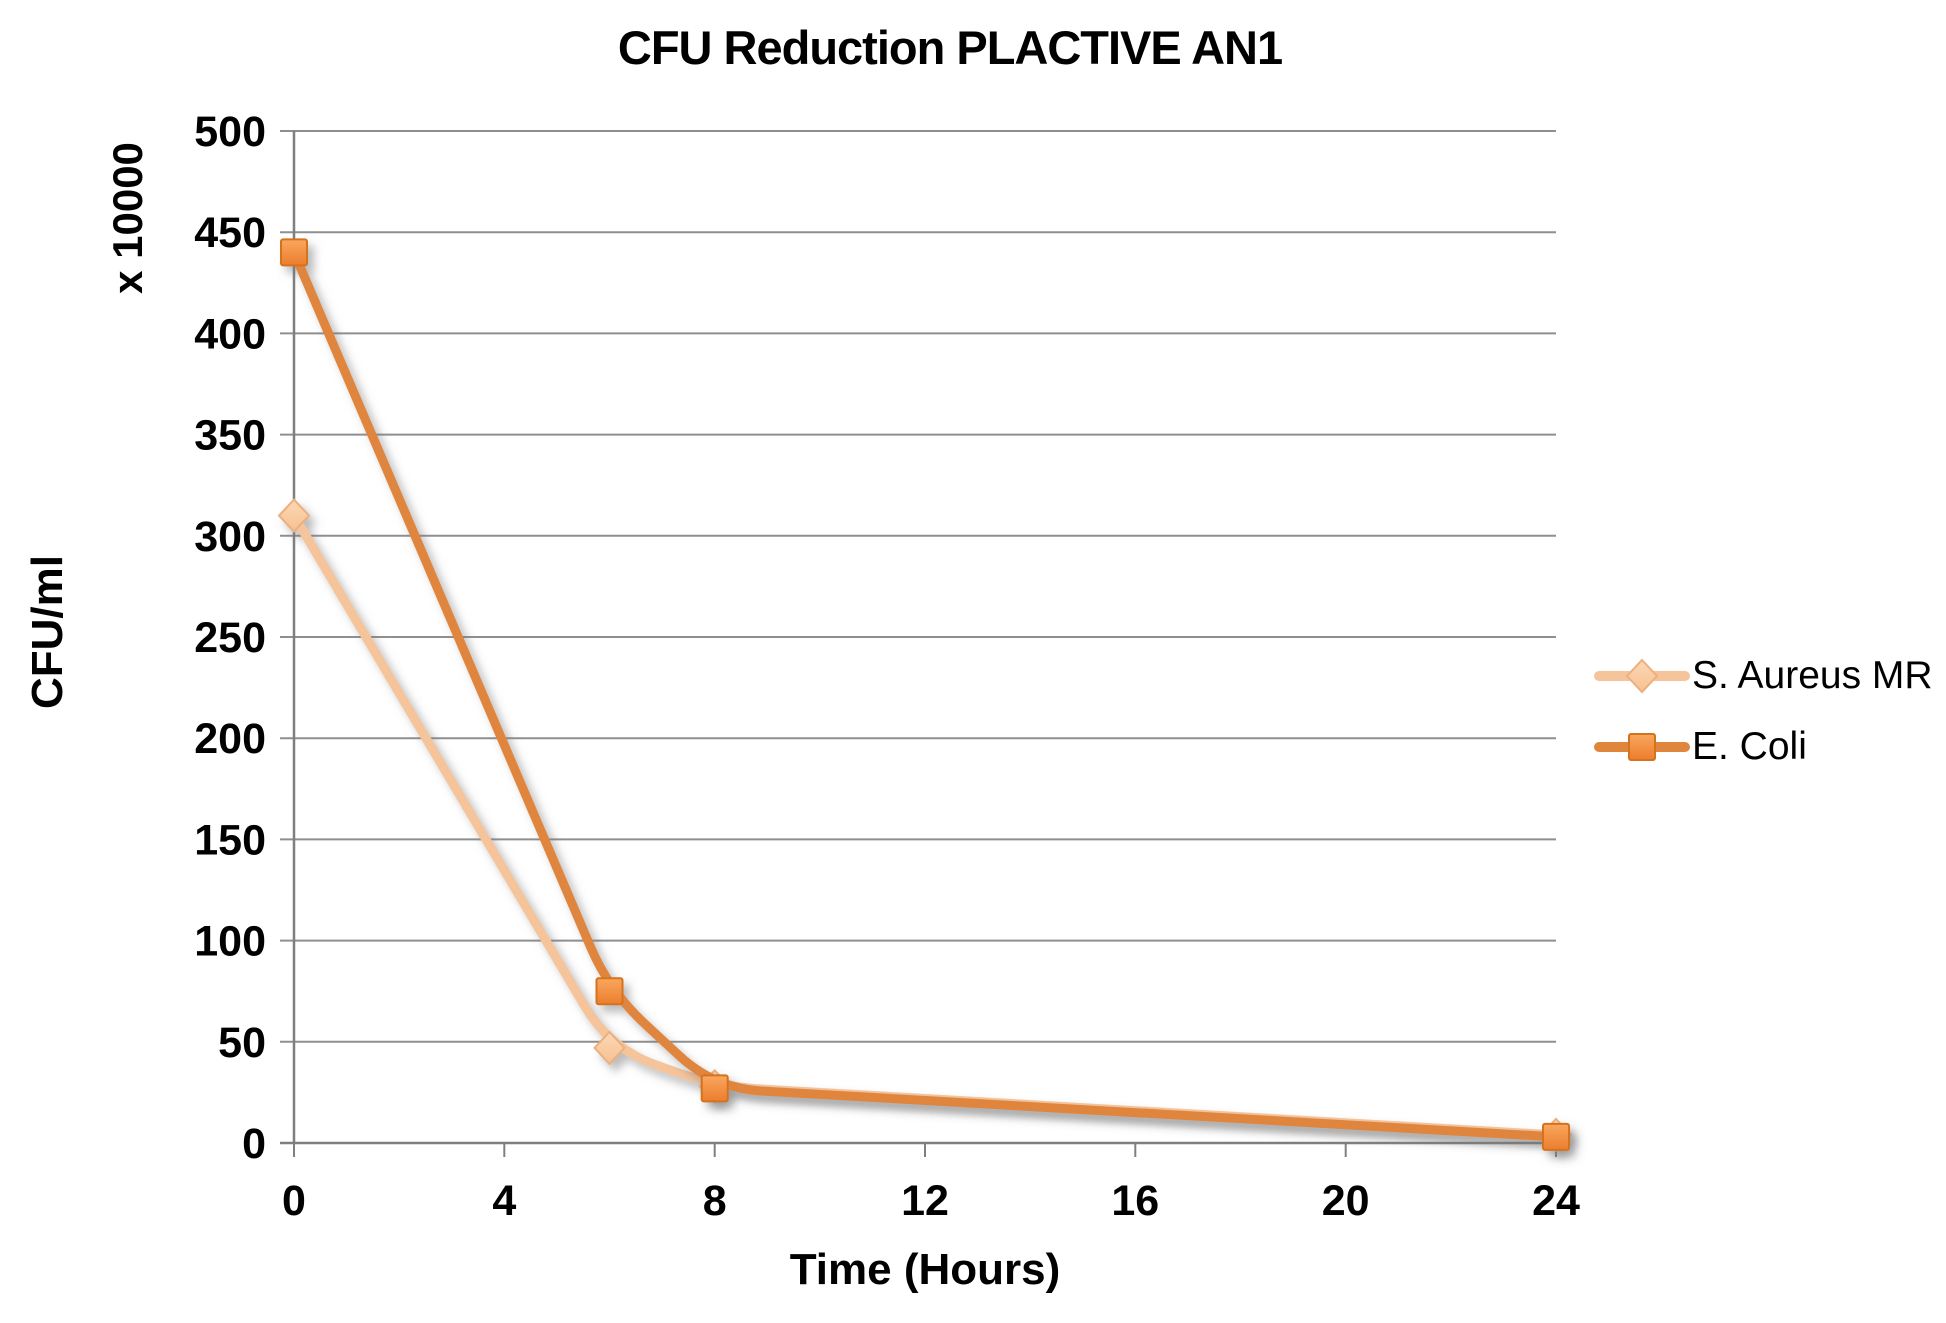 Image resolution: width=1946 pixels, height=1323 pixels. Describe the element at coordinates (294, 1201) in the screenshot. I see `x-tick-label-0: 0` at that location.